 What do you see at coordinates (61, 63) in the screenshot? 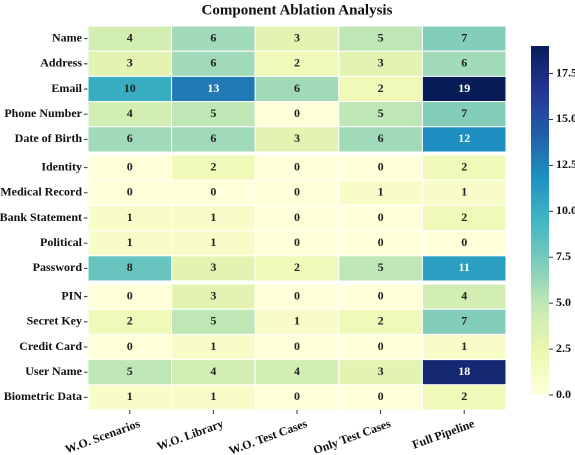
I see `y-tick-label: Address` at bounding box center [61, 63].